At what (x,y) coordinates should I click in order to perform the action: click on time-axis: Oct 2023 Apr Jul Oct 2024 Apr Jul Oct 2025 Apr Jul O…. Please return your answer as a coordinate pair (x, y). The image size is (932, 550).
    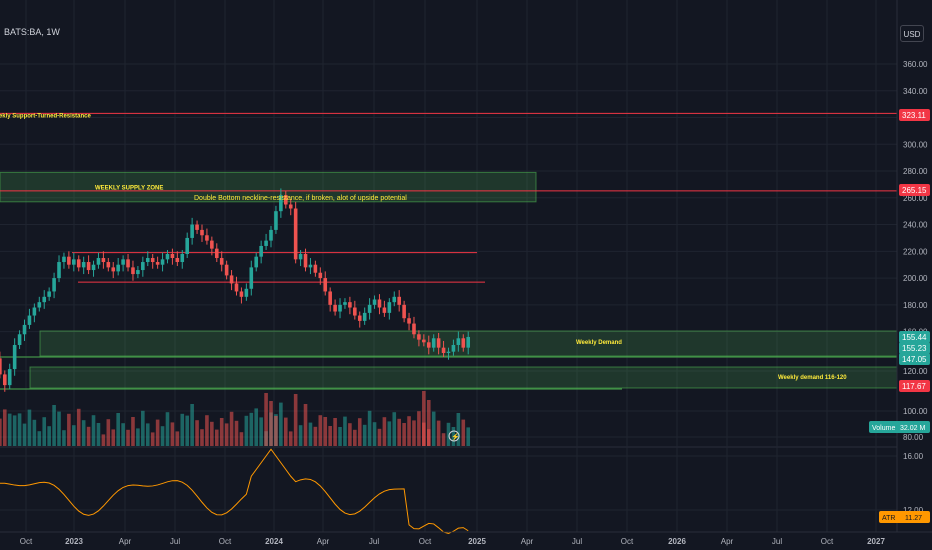
    Looking at the image, I should click on (466, 538).